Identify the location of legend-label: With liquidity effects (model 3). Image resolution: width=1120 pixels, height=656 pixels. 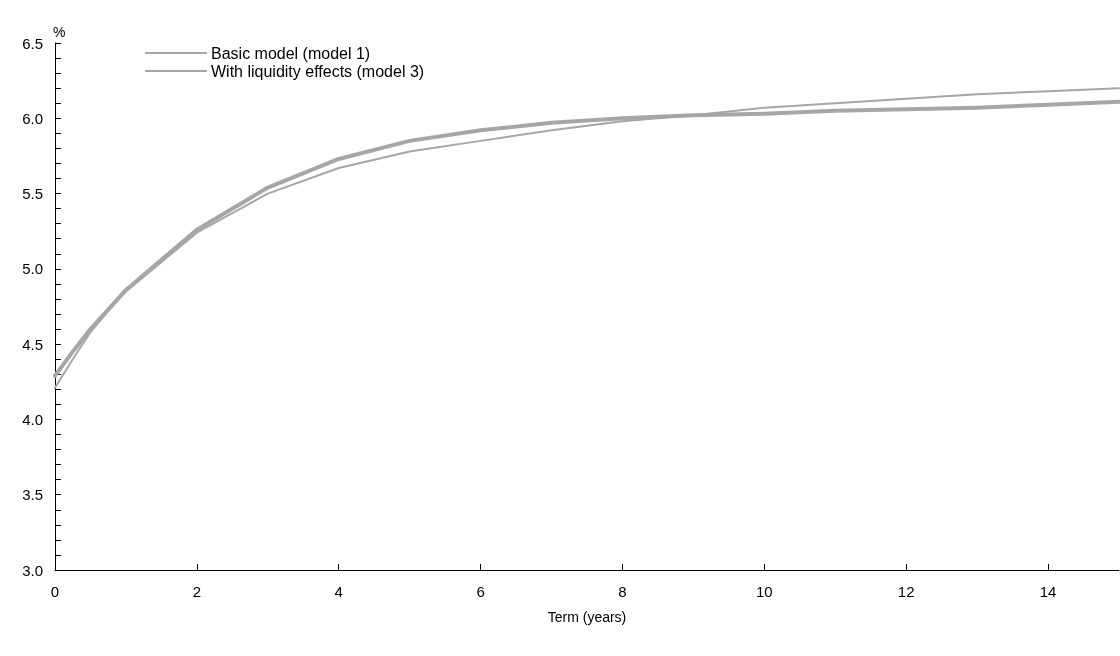
(318, 71).